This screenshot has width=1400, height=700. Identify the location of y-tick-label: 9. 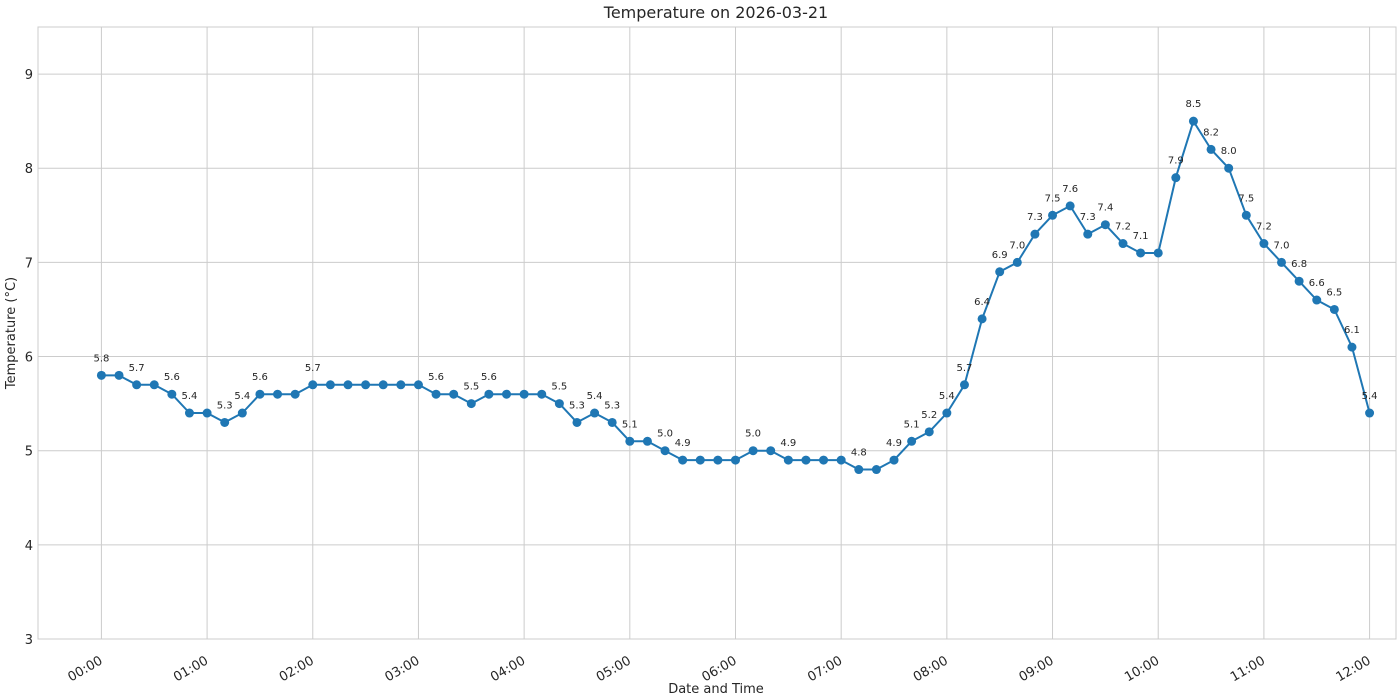
(29, 75).